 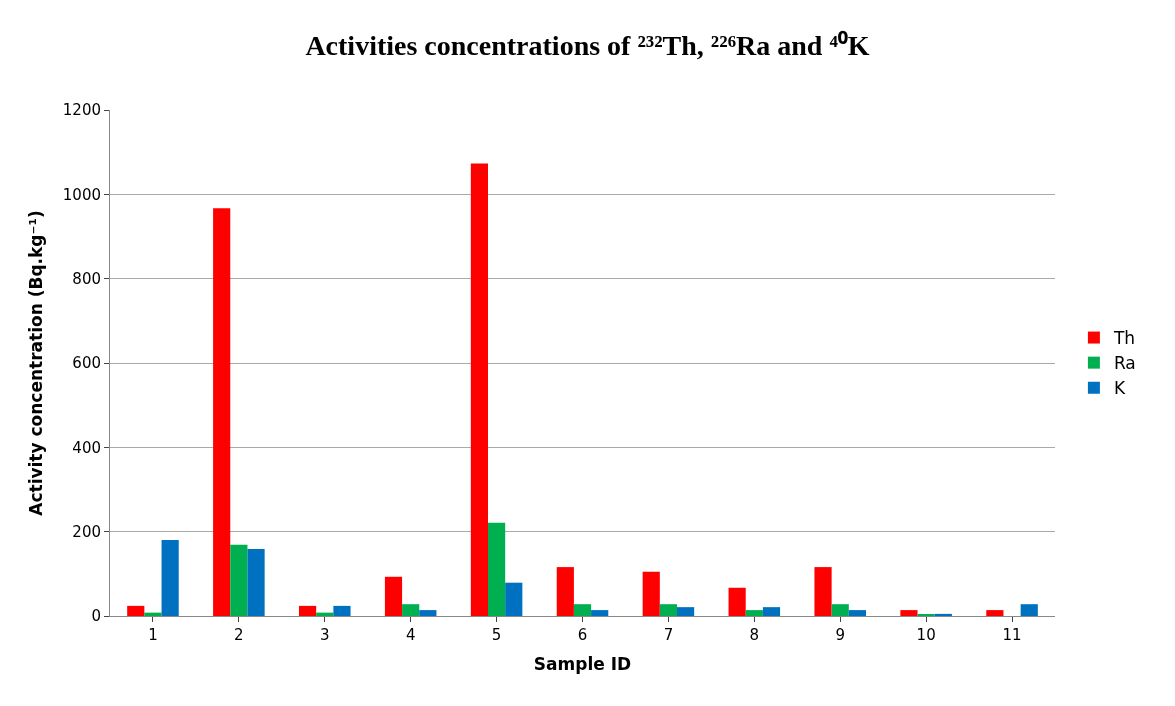 I want to click on x-tick-label: 8, so click(x=754, y=635).